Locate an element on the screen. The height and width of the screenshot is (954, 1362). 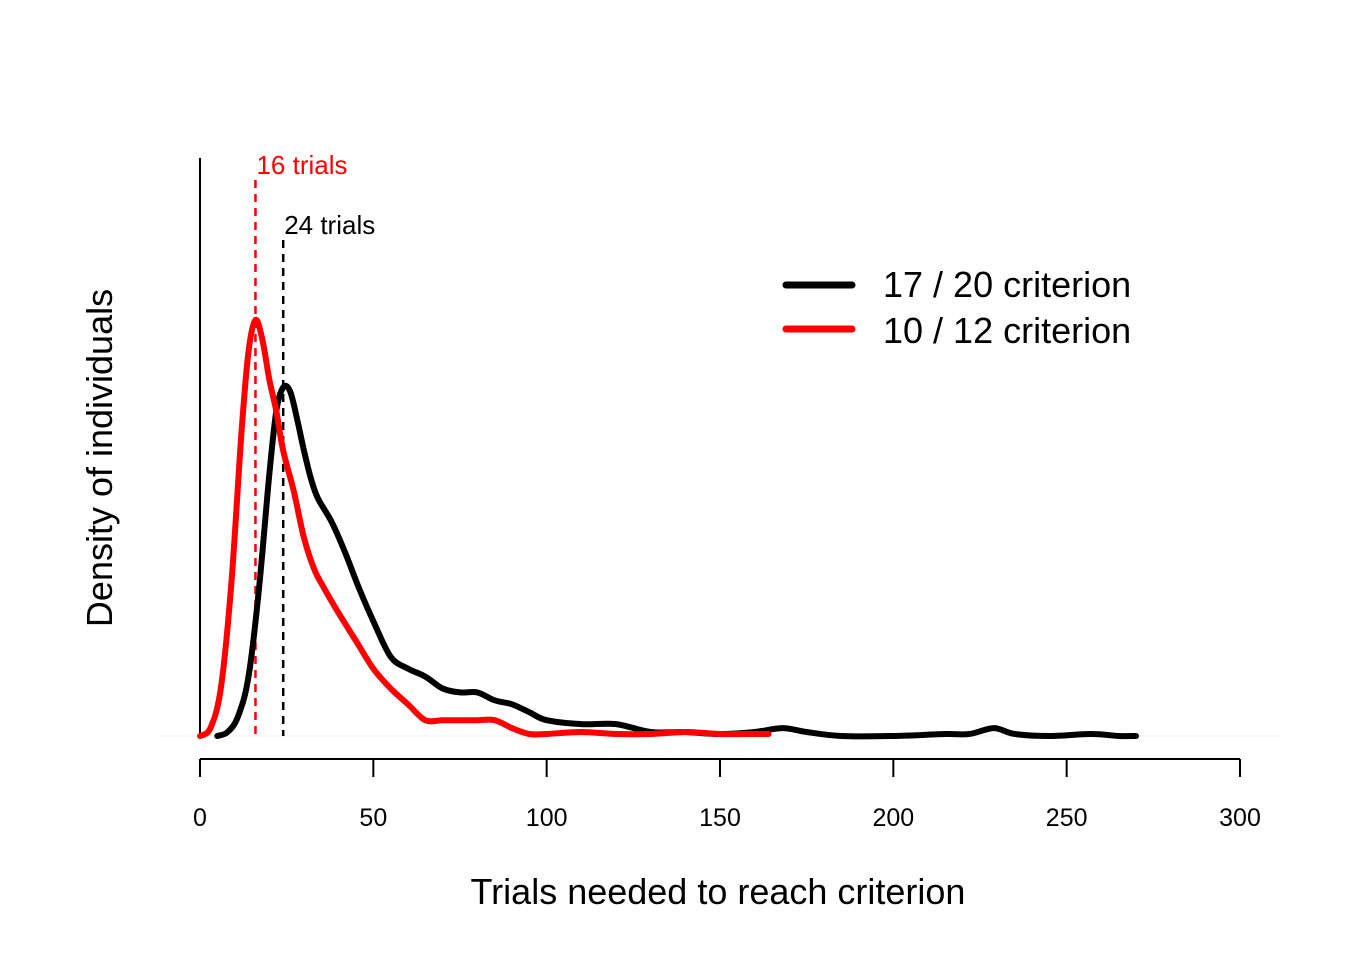
x-tick-label: 50 is located at coordinates (373, 818).